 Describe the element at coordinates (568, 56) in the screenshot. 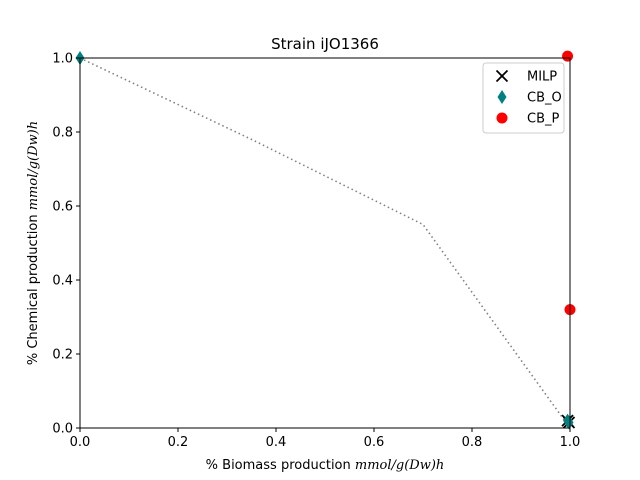

I see `point-cb-p` at that location.